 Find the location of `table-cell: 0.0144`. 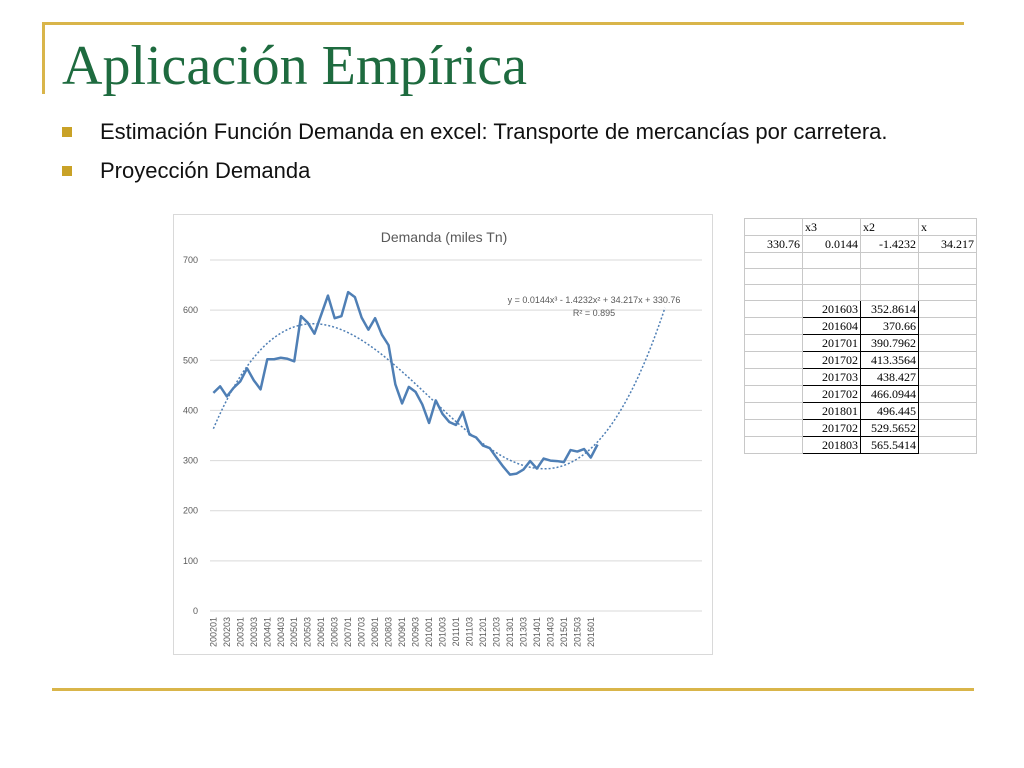

table-cell: 0.0144 is located at coordinates (831, 244).